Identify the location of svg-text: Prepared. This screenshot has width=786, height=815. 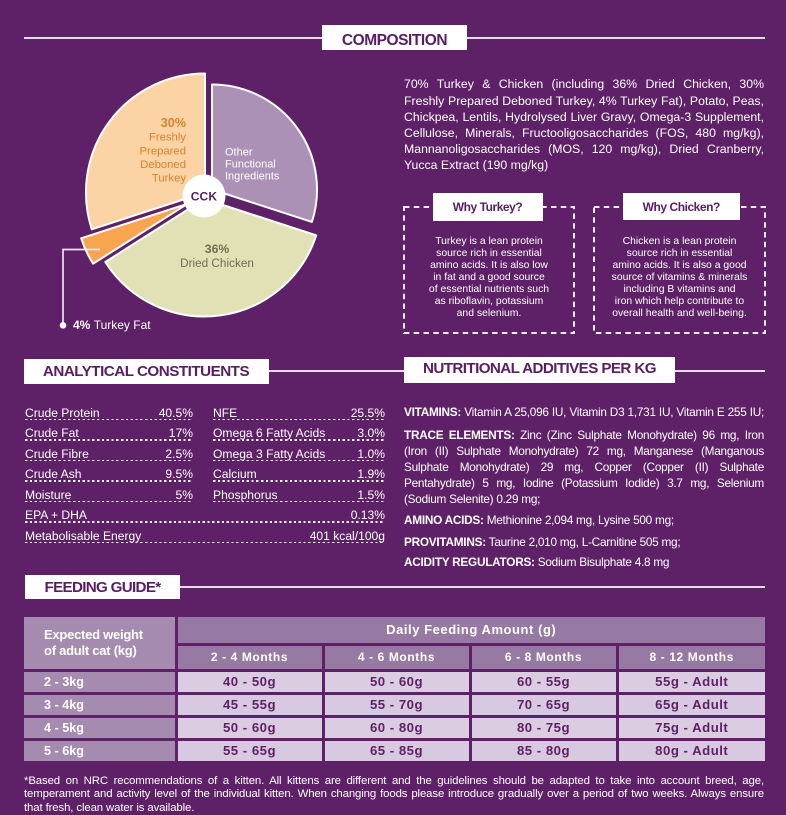
(163, 152).